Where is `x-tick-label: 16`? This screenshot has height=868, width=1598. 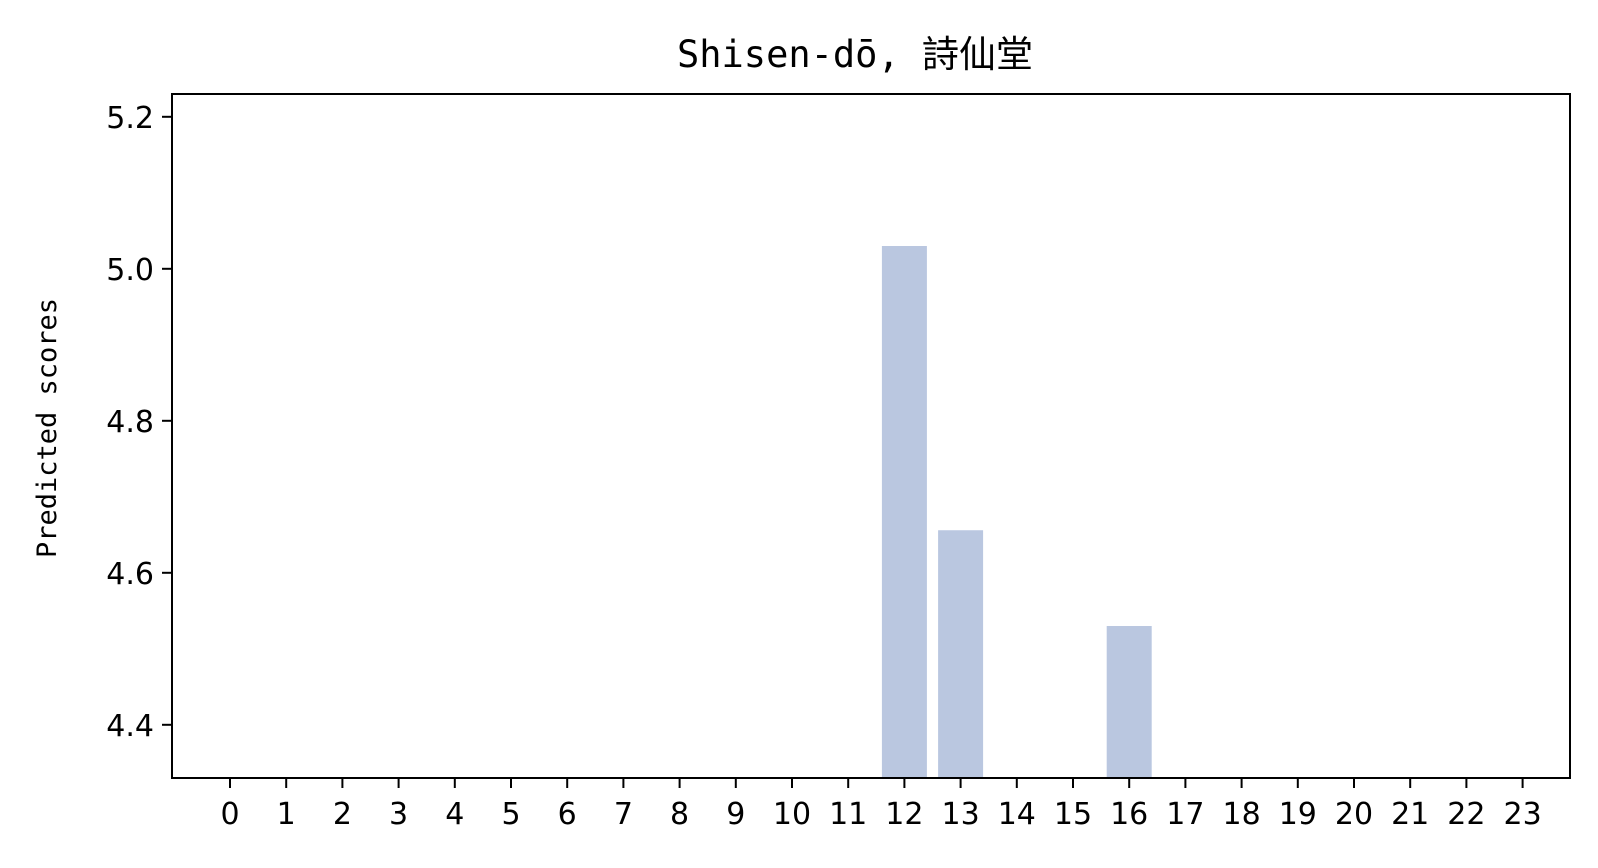 x-tick-label: 16 is located at coordinates (1129, 814).